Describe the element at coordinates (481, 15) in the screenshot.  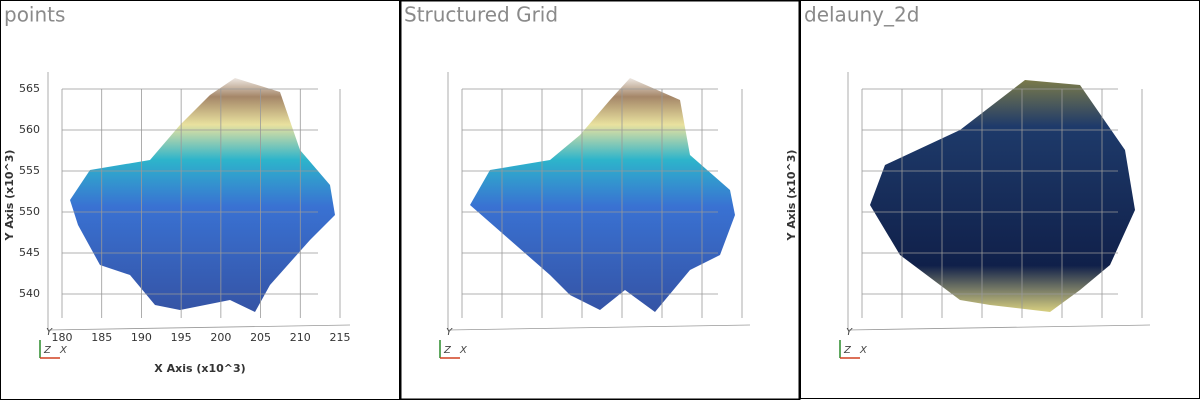
I see `panel-title: Structured Grid` at that location.